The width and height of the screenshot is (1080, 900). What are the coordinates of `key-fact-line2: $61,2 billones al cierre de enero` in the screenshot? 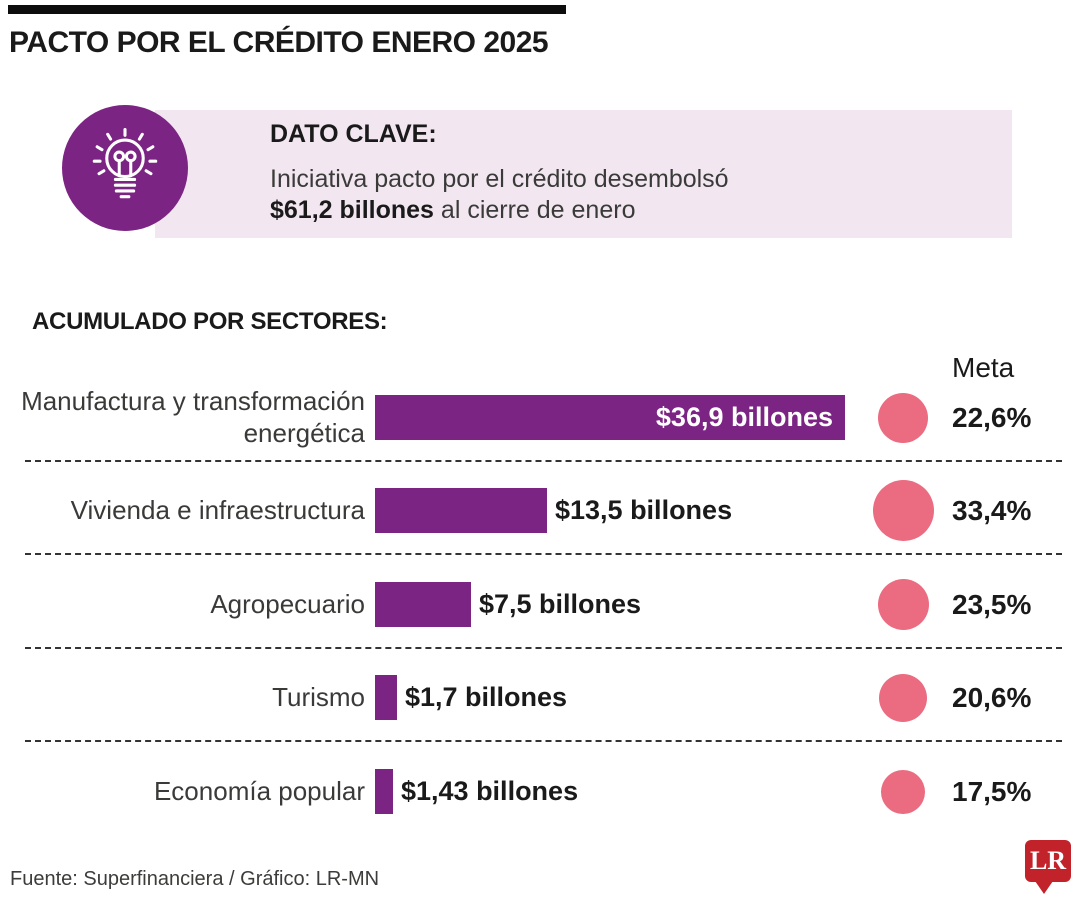 It's located at (452, 210).